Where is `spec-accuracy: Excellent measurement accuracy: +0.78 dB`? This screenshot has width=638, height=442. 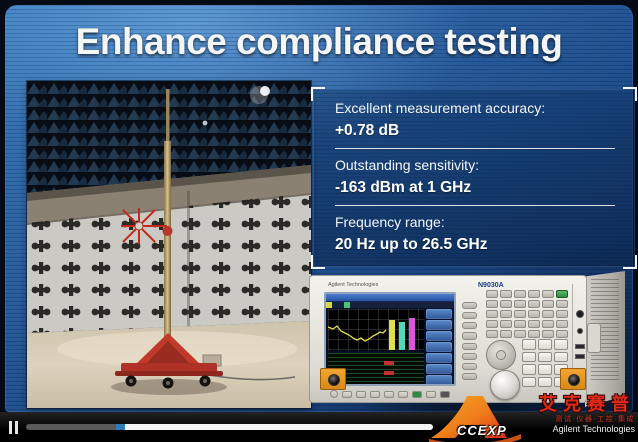 spec-accuracy: Excellent measurement accuracy: +0.78 dB is located at coordinates (478, 120).